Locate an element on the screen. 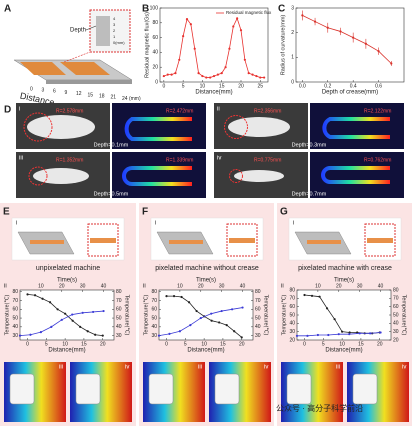  heater is located at coordinates (47, 242).